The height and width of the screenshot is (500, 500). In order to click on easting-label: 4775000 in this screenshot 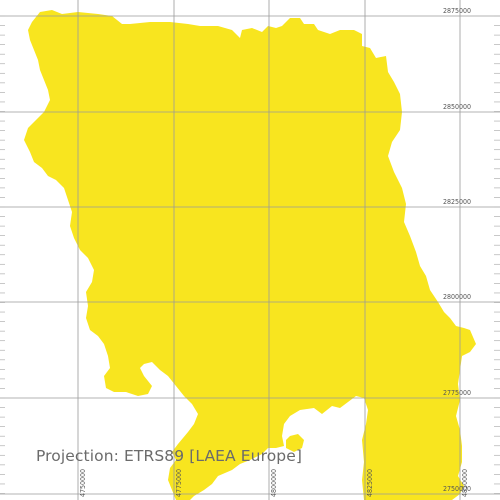, I will do `click(179, 483)`.